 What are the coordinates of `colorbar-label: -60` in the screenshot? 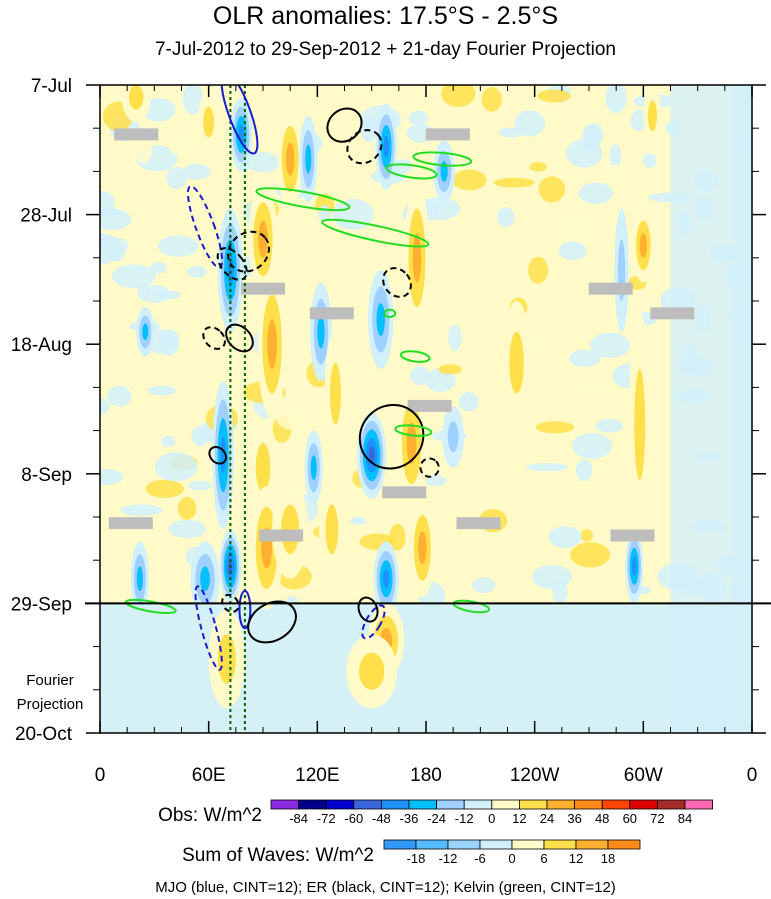 It's located at (353, 818).